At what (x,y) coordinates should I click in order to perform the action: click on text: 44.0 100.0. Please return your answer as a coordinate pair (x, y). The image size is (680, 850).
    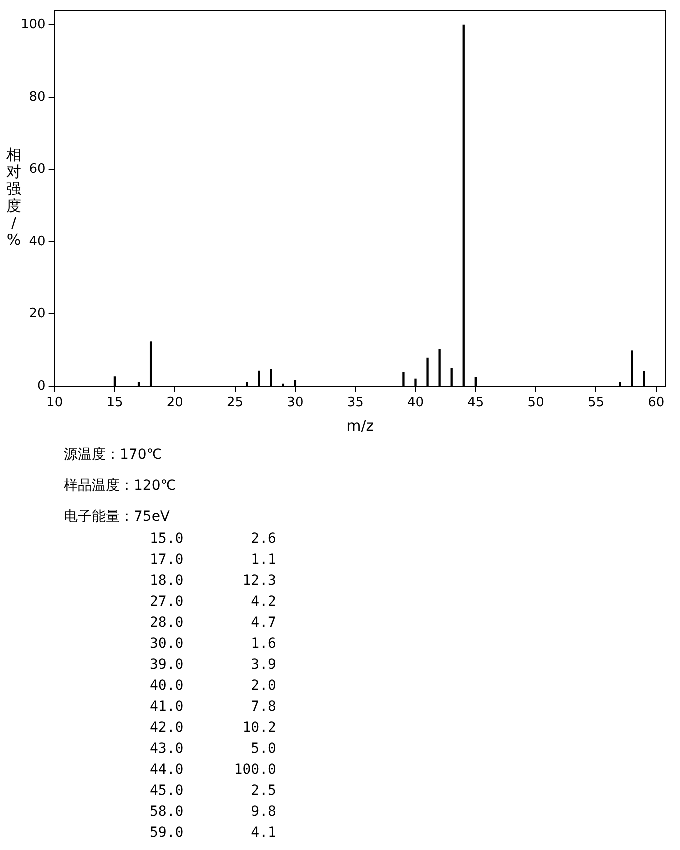
    Looking at the image, I should click on (214, 770).